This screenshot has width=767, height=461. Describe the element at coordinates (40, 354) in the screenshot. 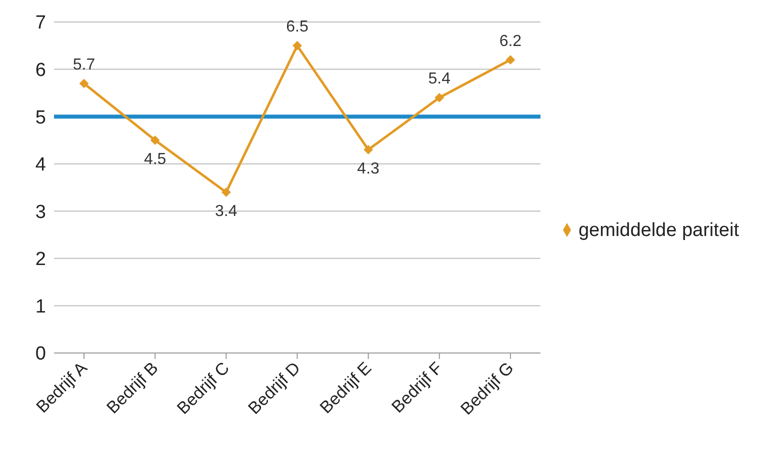

I see `y-tick-label: 0` at that location.